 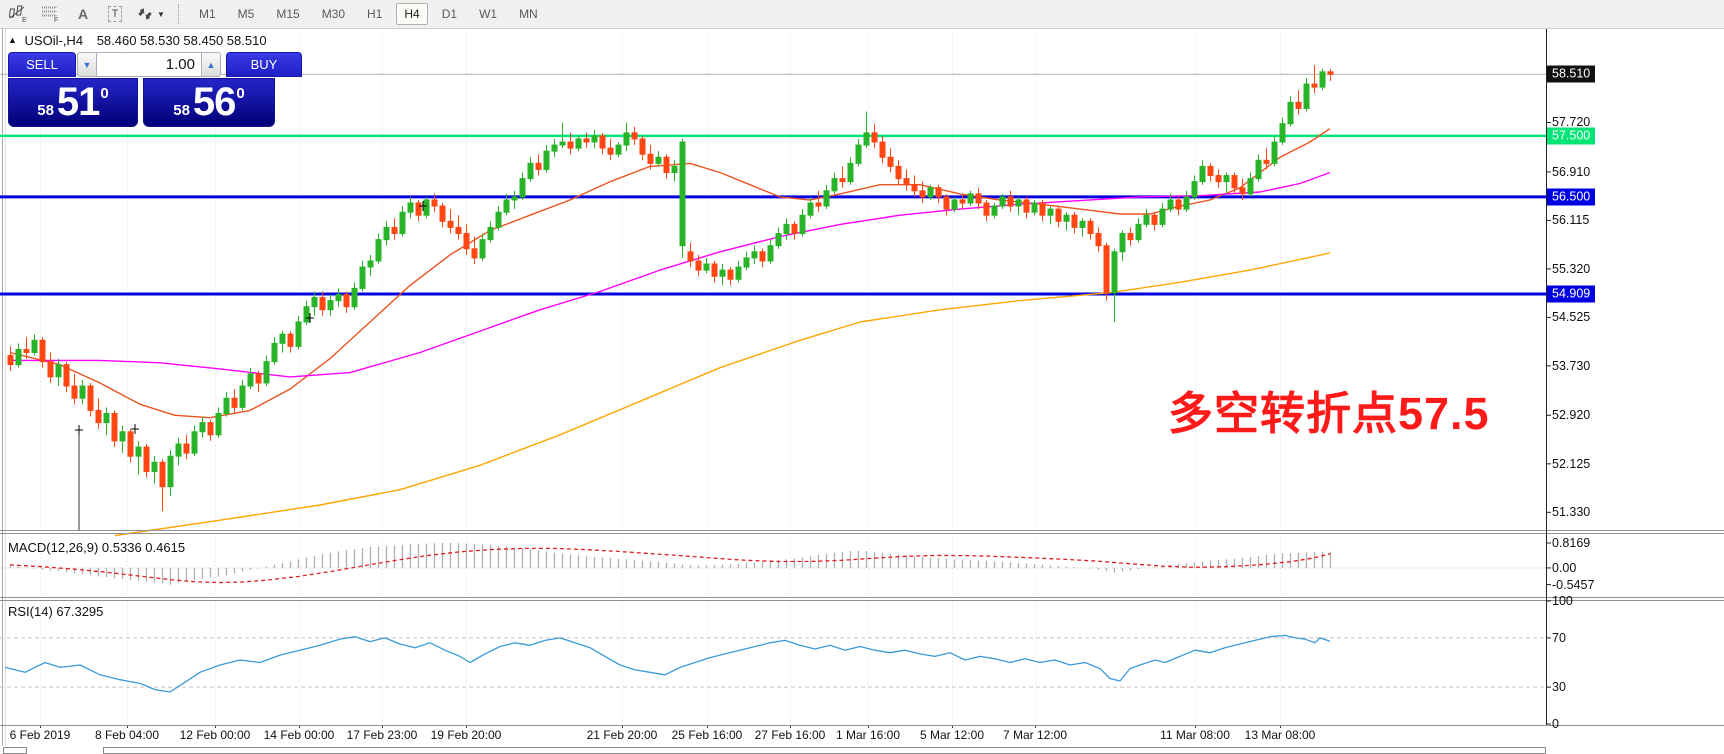 I want to click on sort-arrows-icon: ▼, so click(x=151, y=14).